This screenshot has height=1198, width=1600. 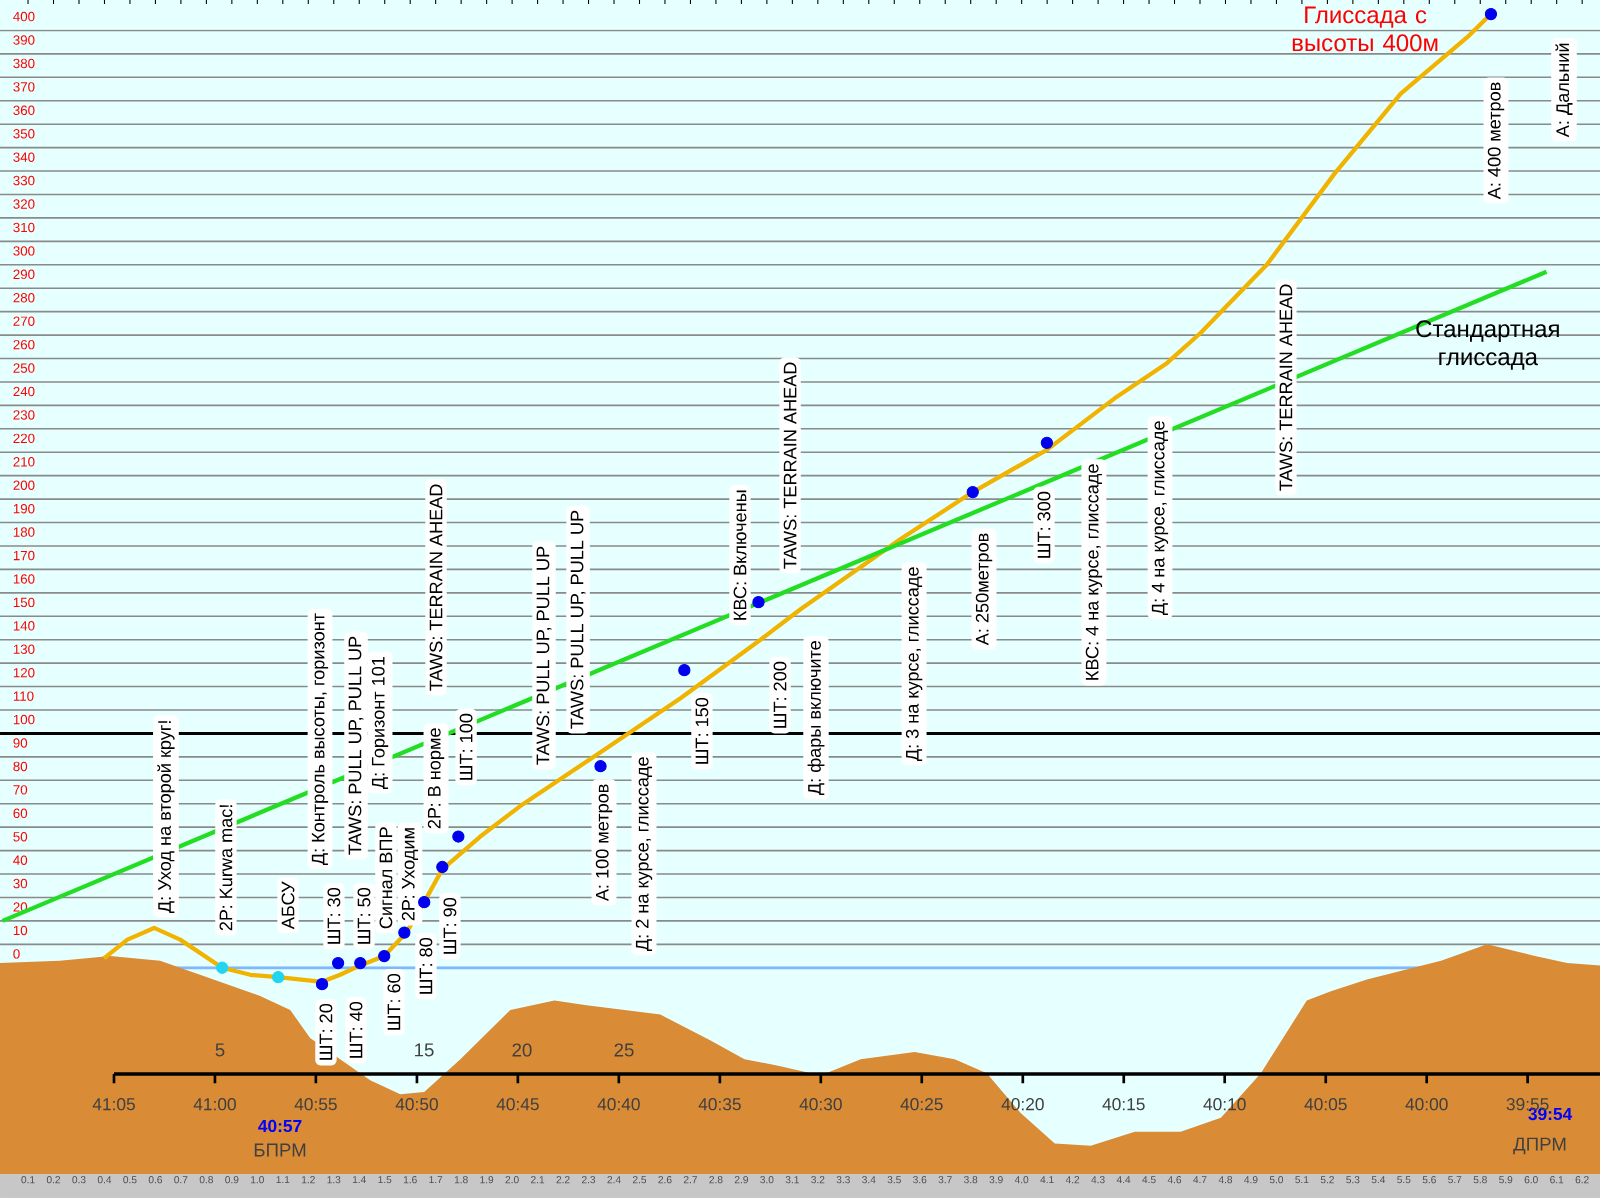 I want to click on annotation: АБСУ, so click(x=288, y=905).